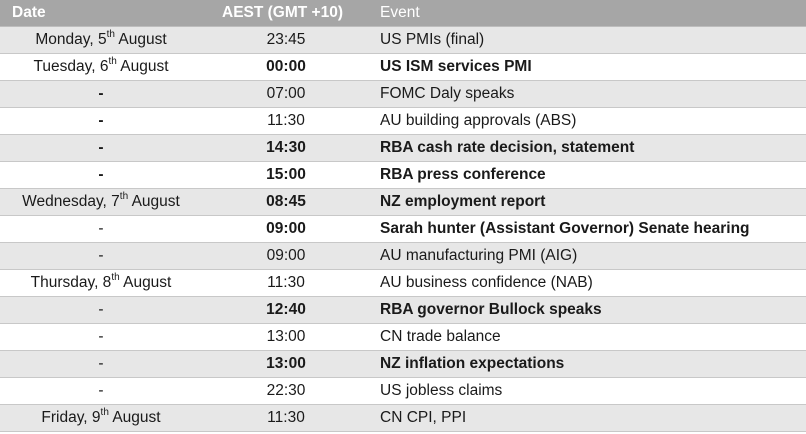 The height and width of the screenshot is (434, 806). I want to click on time-cell: 14:30, so click(286, 147).